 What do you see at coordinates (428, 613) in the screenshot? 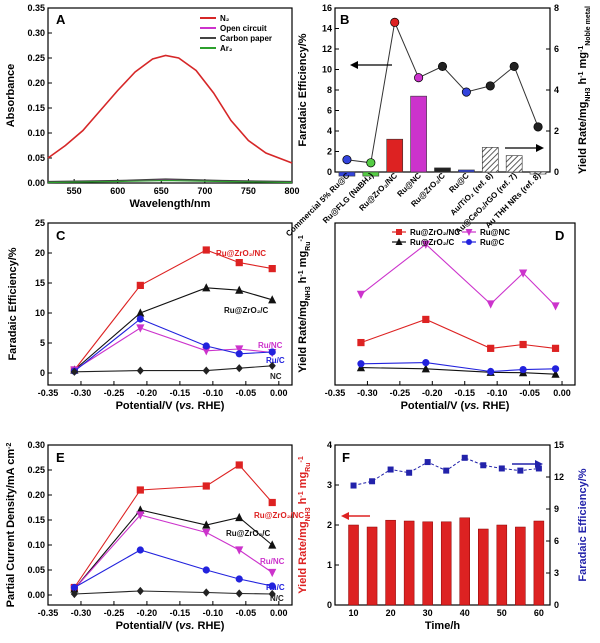
I see `panel-f-xtick-label: 30` at bounding box center [428, 613].